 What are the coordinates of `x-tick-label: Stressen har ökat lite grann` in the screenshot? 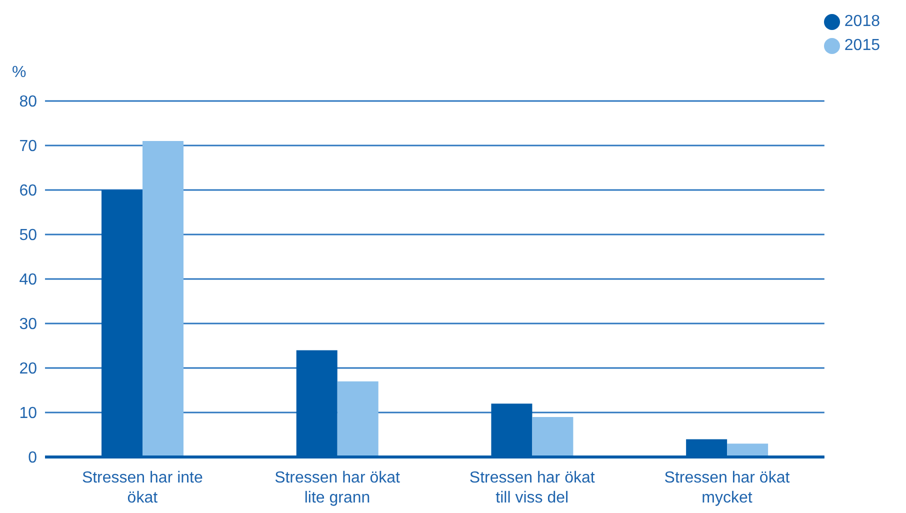 It's located at (337, 487).